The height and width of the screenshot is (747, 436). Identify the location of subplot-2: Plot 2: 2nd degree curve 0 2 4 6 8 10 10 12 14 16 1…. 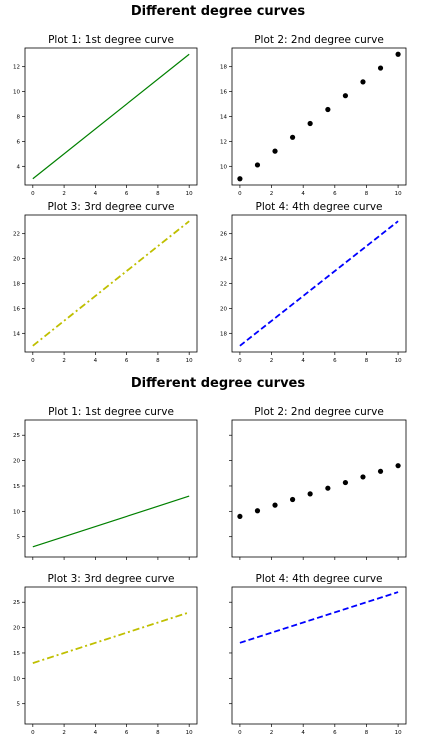
(313, 115).